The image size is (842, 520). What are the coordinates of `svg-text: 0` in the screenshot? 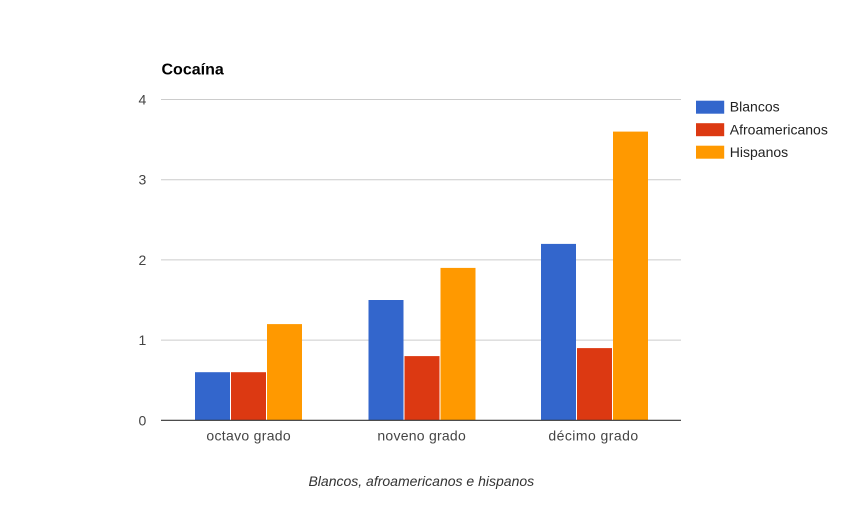 It's located at (143, 420).